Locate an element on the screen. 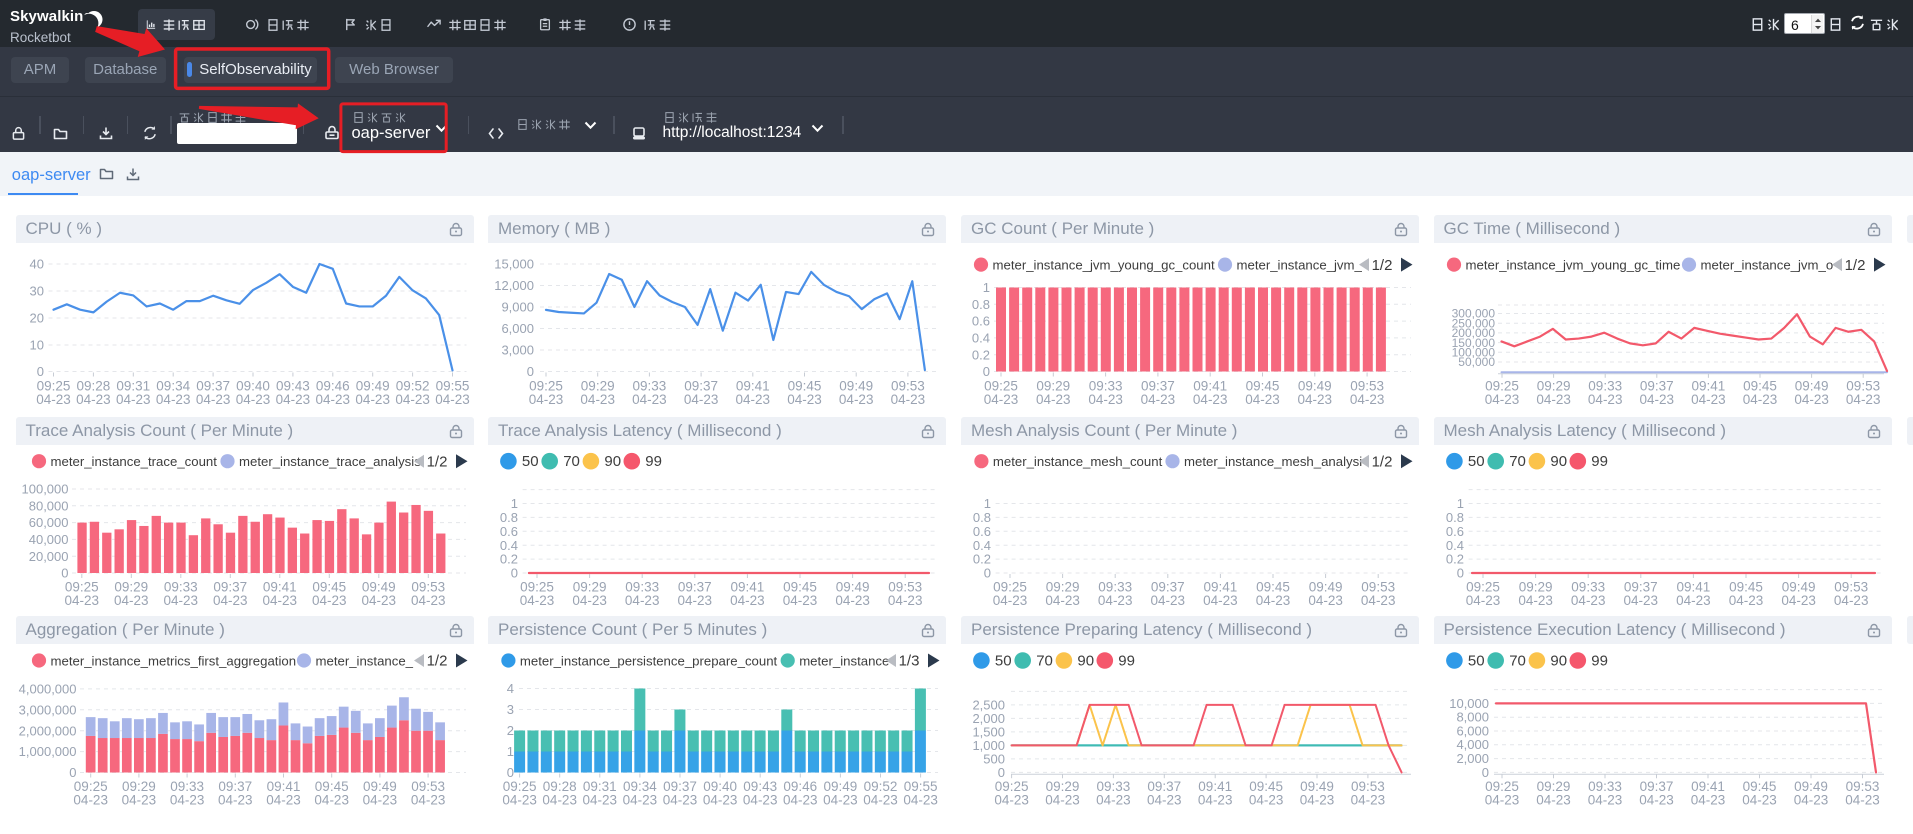 This screenshot has width=1913, height=834. svg-text: 3,000,000 is located at coordinates (47, 709).